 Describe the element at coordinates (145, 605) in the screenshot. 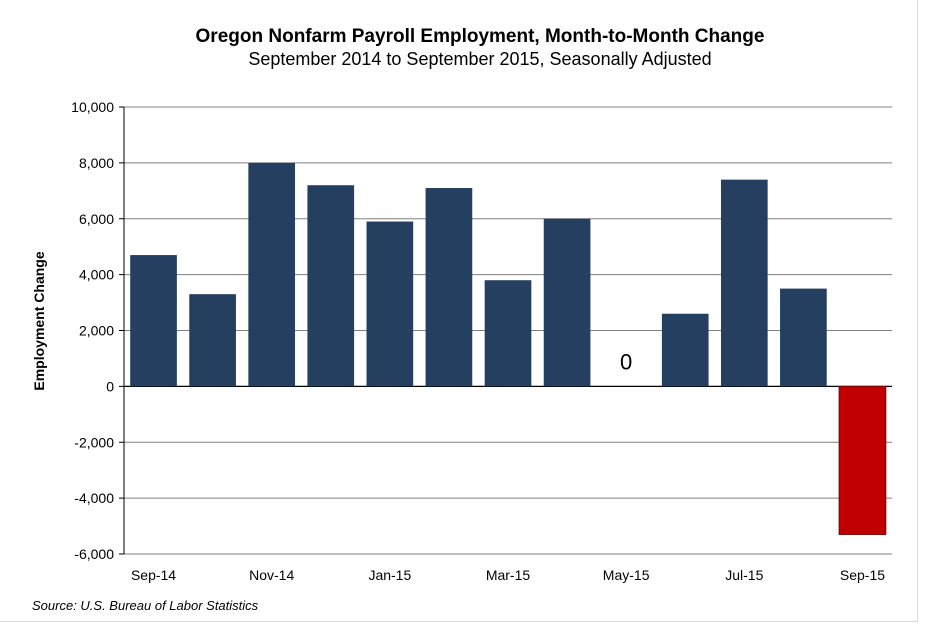

I see `source-note: Source: U.S. Bureau of Labor Statistics` at that location.